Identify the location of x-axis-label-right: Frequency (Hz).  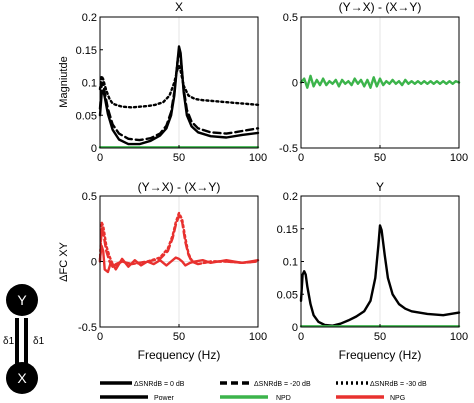
(380, 355).